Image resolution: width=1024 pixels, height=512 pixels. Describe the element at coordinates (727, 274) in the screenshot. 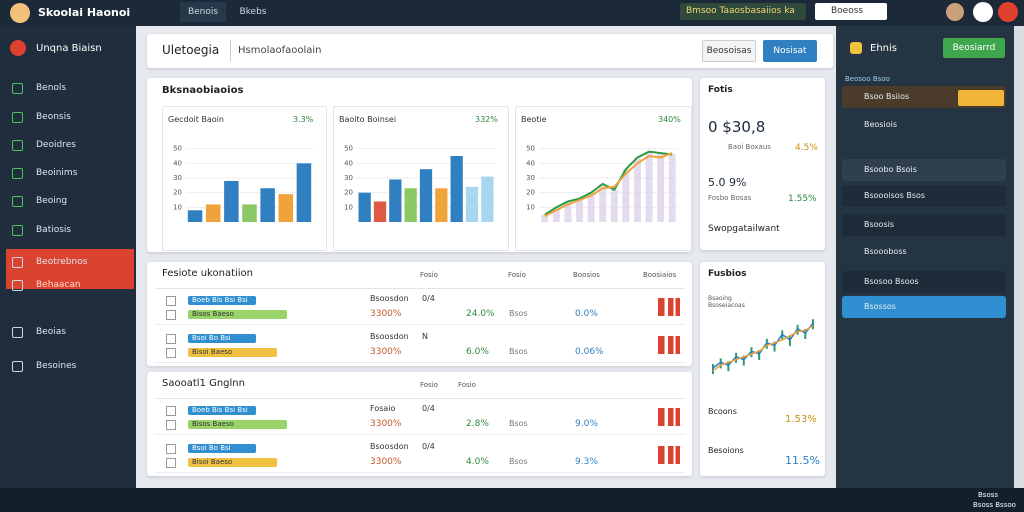

I see `trend-title: Fusbios` at that location.